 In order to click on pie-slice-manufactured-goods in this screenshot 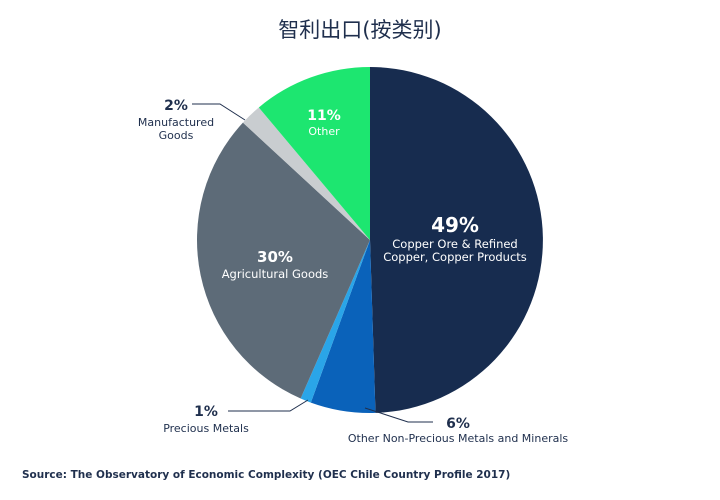, I will do `click(306, 173)`.